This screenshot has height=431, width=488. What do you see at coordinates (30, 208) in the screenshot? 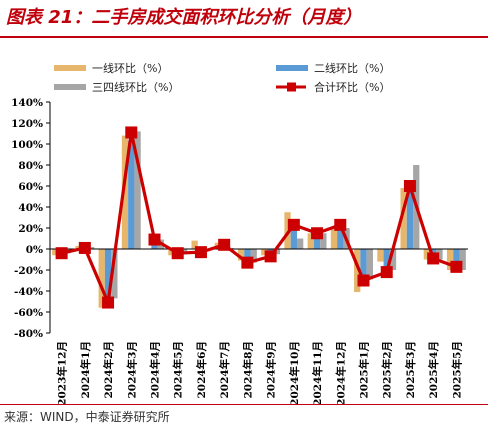
I see `y-tick-label: 40%` at bounding box center [30, 208].